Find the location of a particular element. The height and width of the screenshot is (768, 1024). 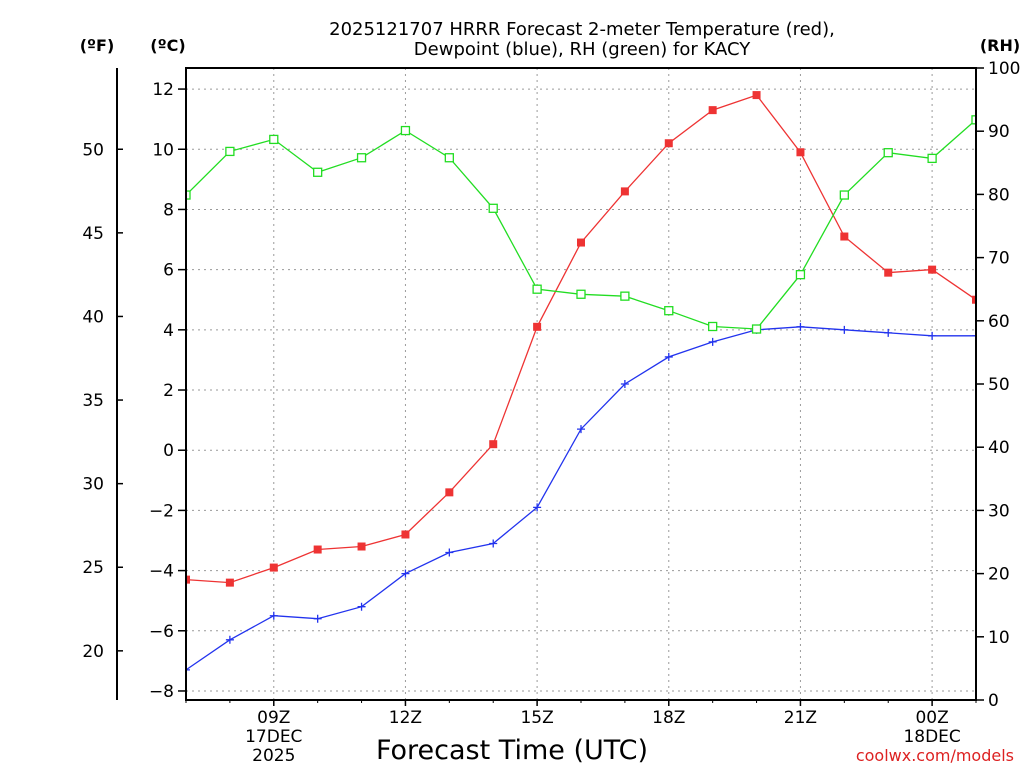

x-tick-label: 09Z is located at coordinates (273, 718).